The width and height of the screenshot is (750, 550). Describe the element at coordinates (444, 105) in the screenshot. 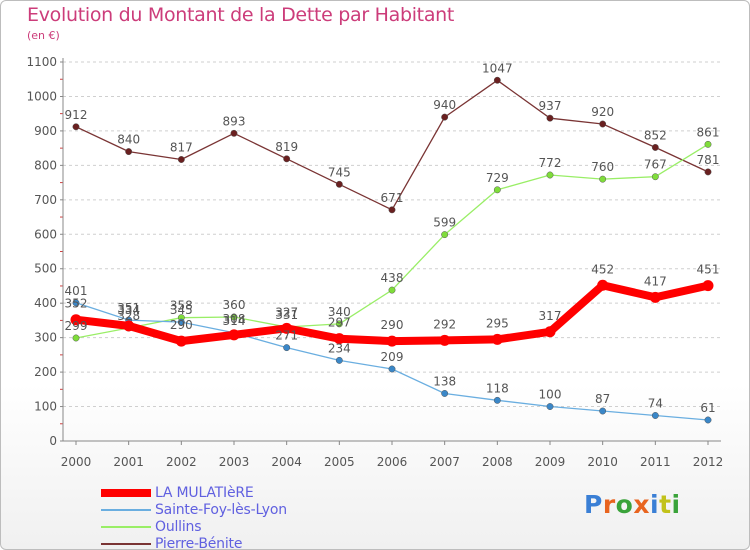

I see `data-label: 940` at that location.